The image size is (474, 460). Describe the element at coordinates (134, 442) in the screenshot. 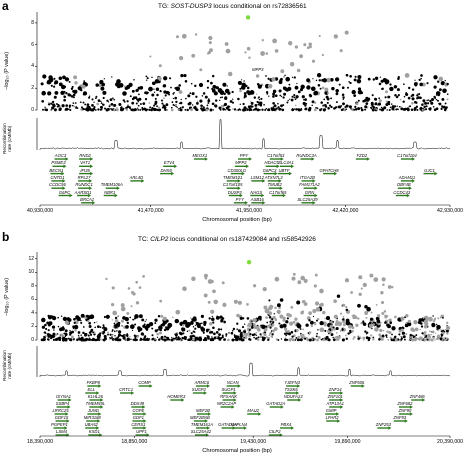

I see `x-tick-label: 18,850,000` at that location.